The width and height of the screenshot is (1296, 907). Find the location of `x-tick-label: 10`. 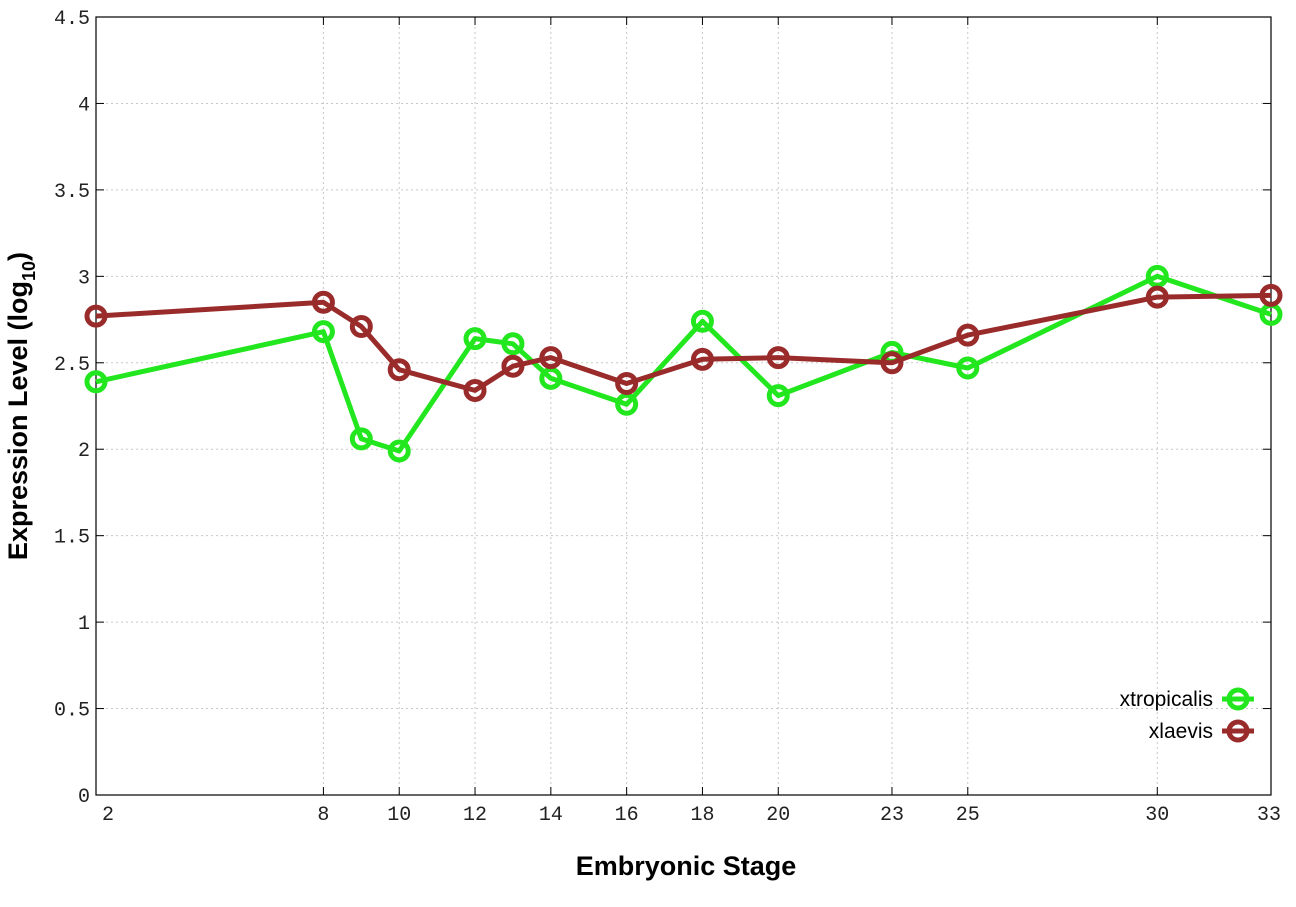

x-tick-label: 10 is located at coordinates (399, 815).